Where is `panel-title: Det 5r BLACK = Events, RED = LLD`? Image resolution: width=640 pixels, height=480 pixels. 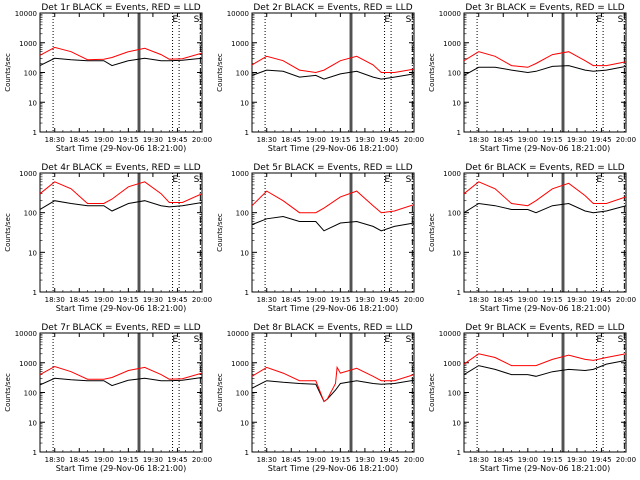
panel-title: Det 5r BLACK = Events, RED = LLD is located at coordinates (332, 168).